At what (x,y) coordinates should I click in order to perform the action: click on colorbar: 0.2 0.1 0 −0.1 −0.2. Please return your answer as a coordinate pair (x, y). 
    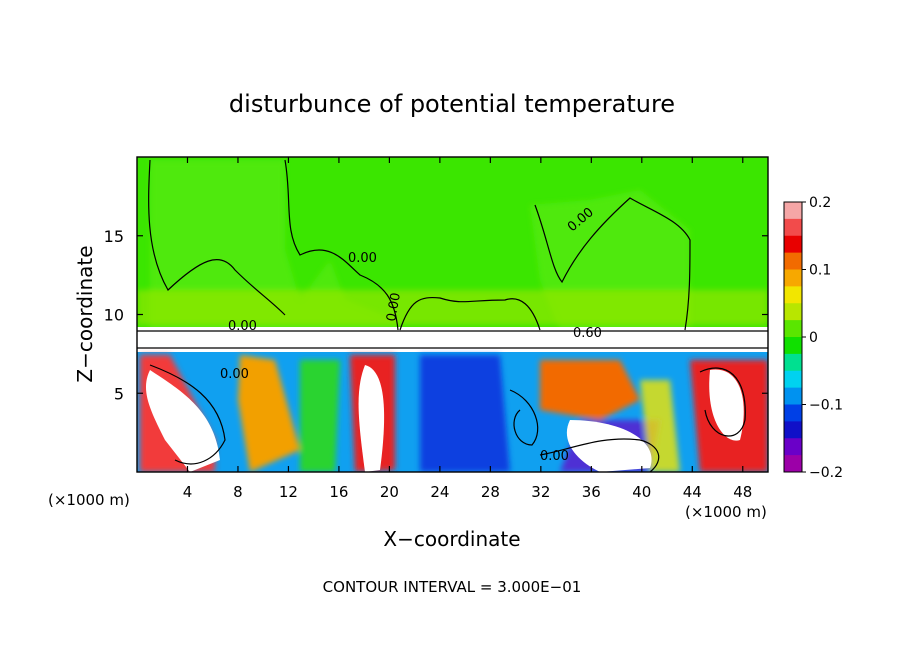
    Looking at the image, I should click on (813, 338).